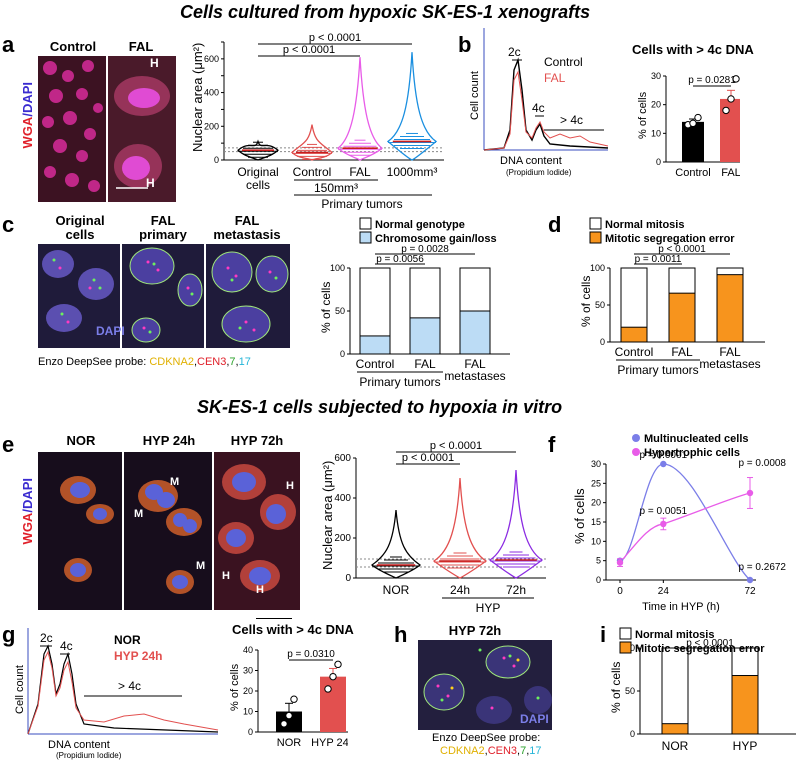  Describe the element at coordinates (693, 49) in the screenshot. I see `bar-b-title: Cells with > 4c DNA` at that location.